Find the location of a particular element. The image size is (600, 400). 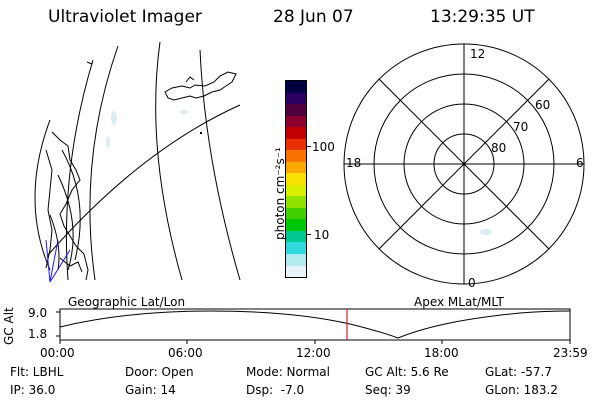

colorbar-tick-100: 100 is located at coordinates (323, 147).